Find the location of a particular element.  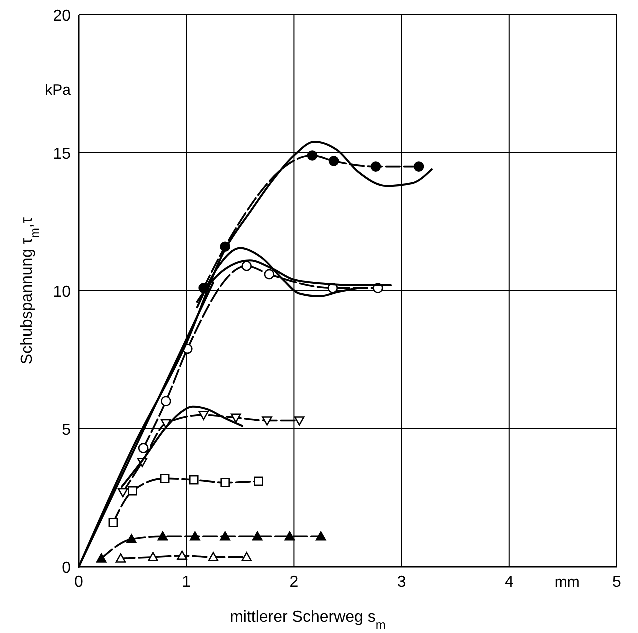

x-tick-label: 5 is located at coordinates (617, 582).